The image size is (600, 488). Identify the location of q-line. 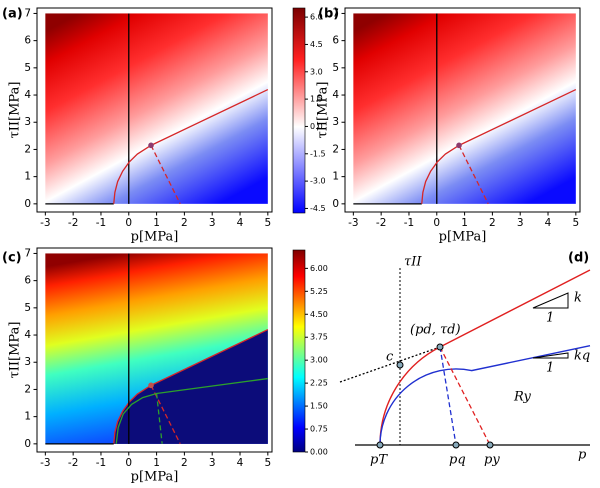
(448, 396).